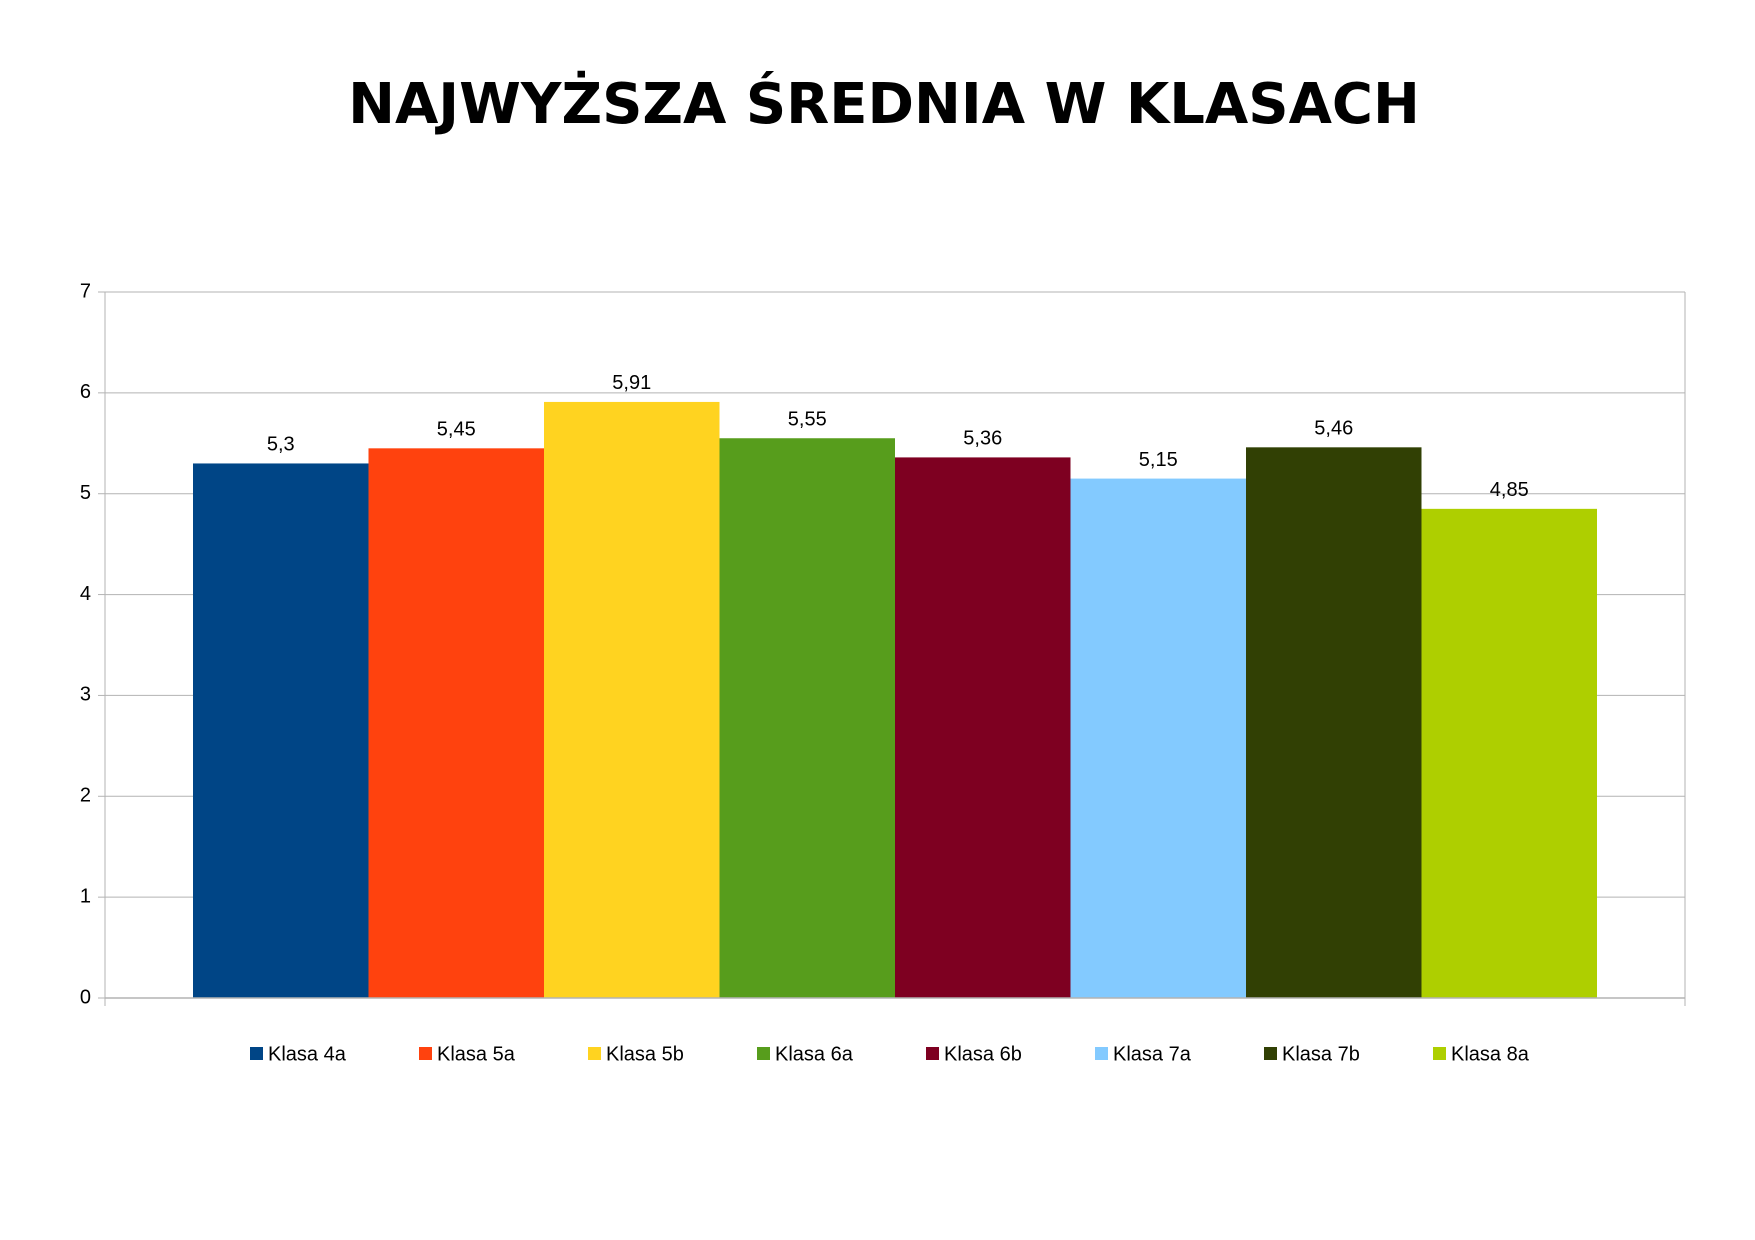 This screenshot has width=1755, height=1240. What do you see at coordinates (85, 291) in the screenshot?
I see `y-tick-label: 7` at bounding box center [85, 291].